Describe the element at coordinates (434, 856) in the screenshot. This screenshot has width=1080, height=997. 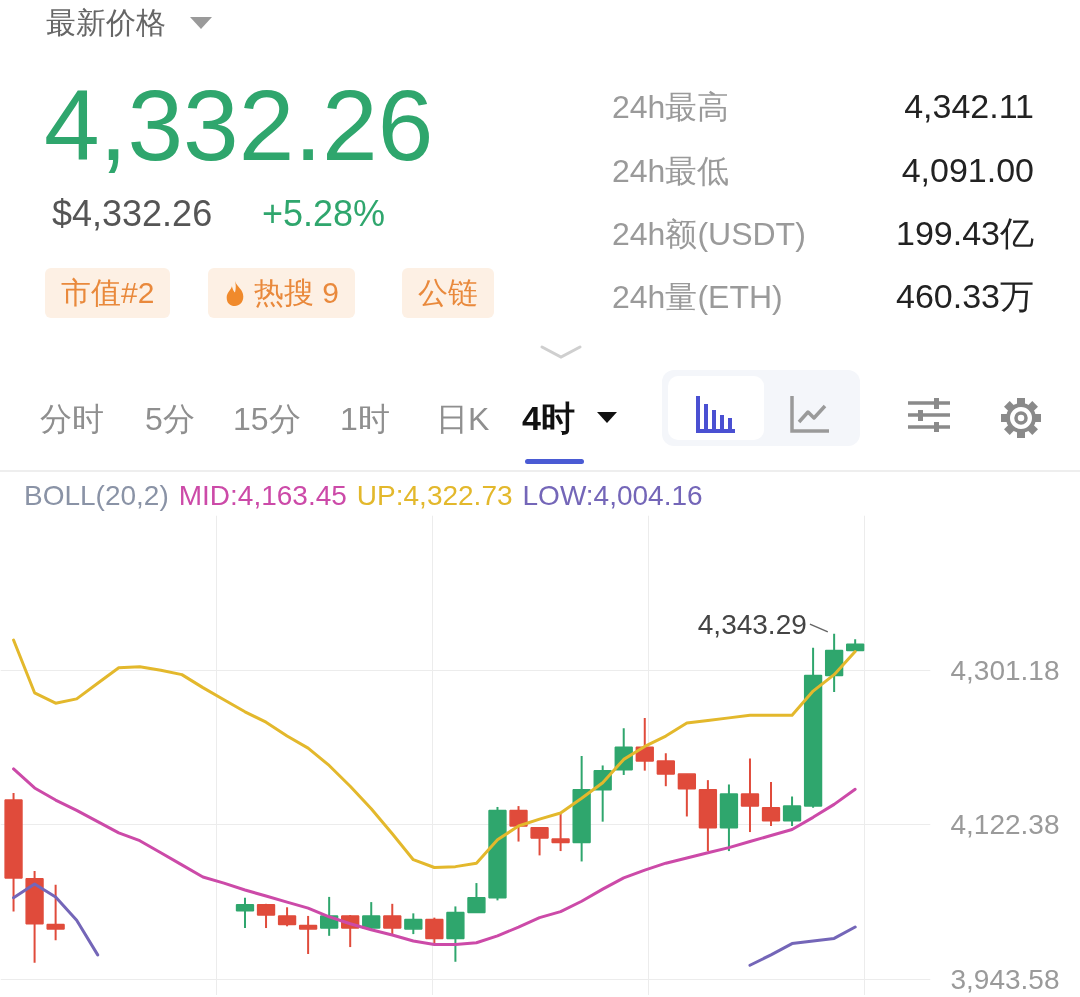
I see `line-series` at that location.